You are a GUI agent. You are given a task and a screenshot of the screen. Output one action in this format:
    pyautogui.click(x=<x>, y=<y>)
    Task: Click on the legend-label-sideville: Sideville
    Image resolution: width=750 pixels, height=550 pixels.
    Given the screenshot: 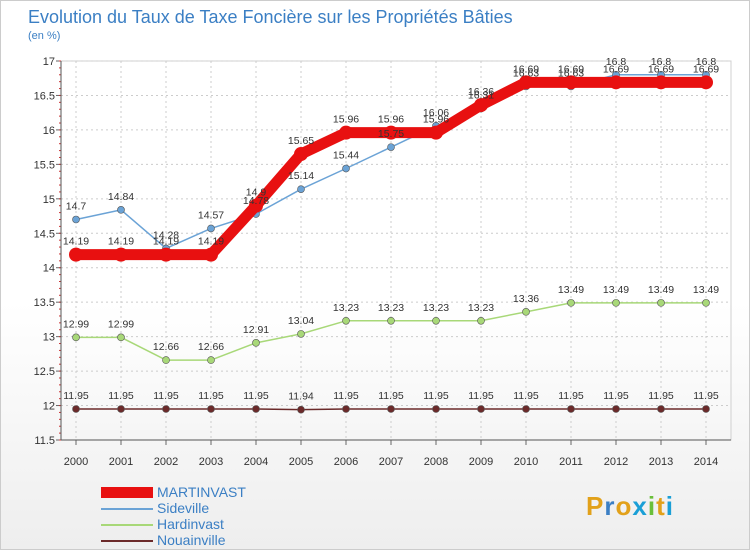 What is the action you would take?
    pyautogui.click(x=183, y=508)
    